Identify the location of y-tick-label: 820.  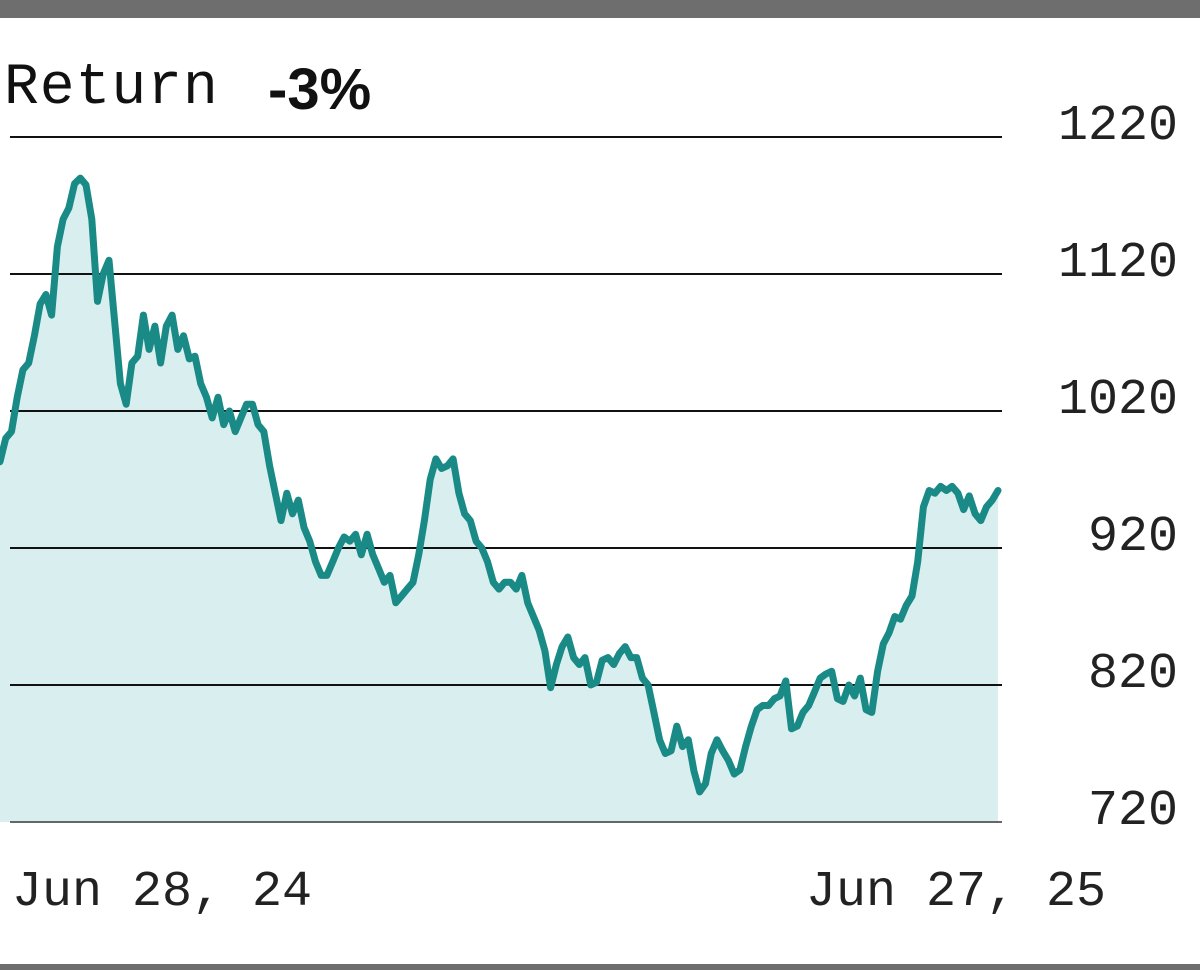
(1133, 674).